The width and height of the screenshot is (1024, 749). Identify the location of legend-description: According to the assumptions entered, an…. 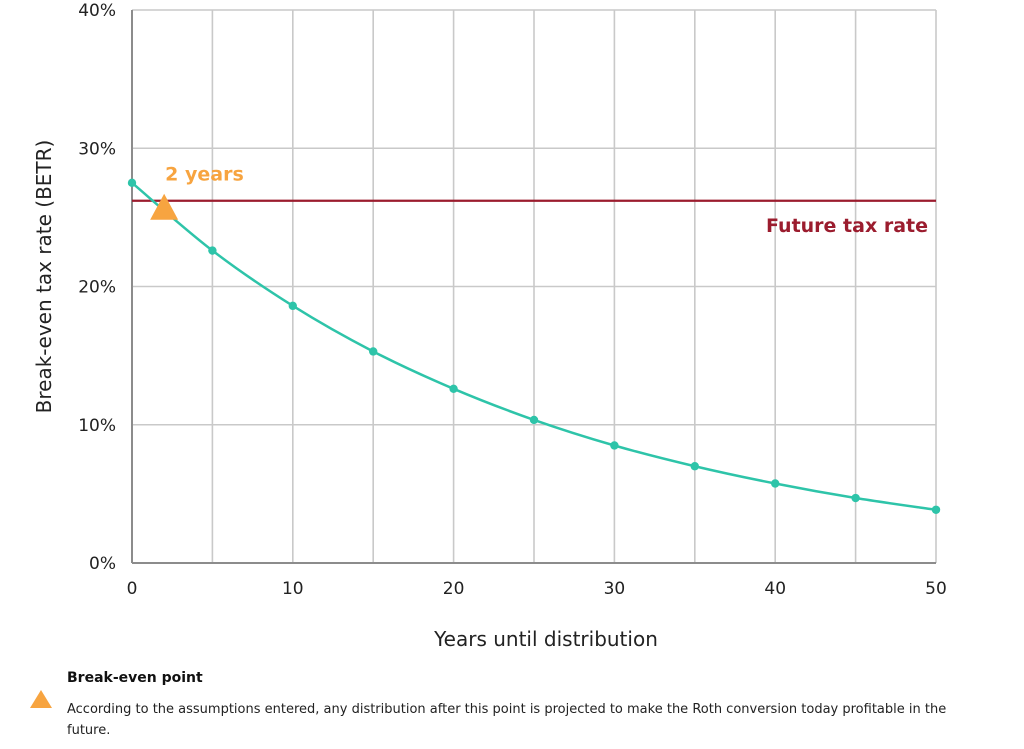
(507, 720).